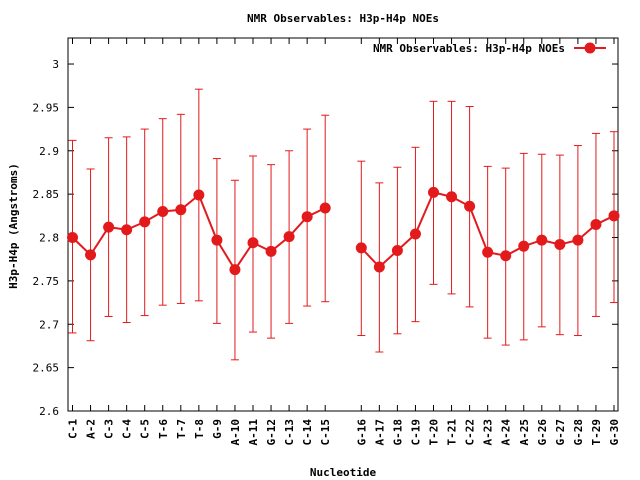 The image size is (640, 480). I want to click on legend: NMR Observables: H3p-H4p NOEs, so click(489, 48).